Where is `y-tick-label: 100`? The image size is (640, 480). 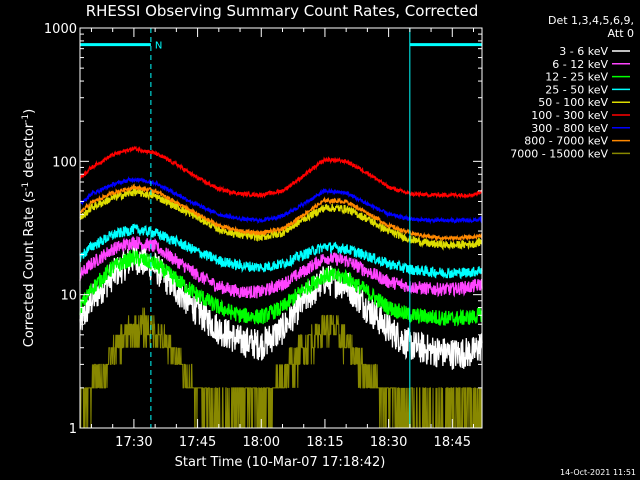
y-tick-label: 100 is located at coordinates (64, 162).